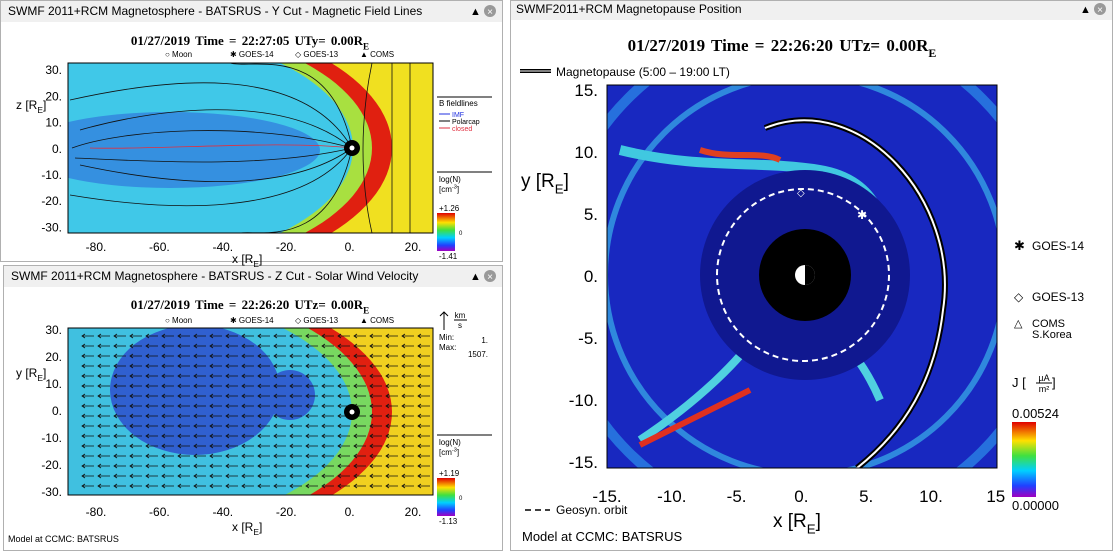 The height and width of the screenshot is (551, 1113). I want to click on footer: Model at CCMC: BATSRUS, so click(63, 539).